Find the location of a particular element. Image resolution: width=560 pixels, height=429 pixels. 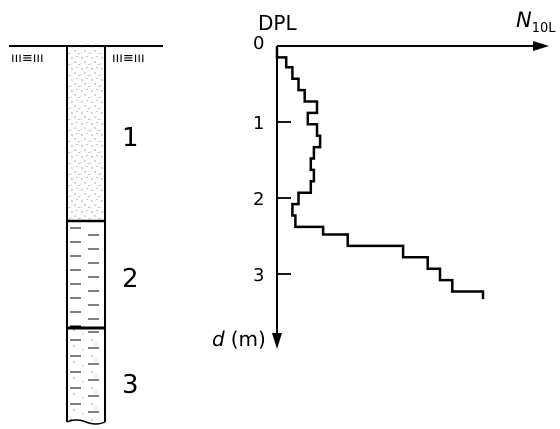

y-axis-label: d (m) is located at coordinates (239, 339).